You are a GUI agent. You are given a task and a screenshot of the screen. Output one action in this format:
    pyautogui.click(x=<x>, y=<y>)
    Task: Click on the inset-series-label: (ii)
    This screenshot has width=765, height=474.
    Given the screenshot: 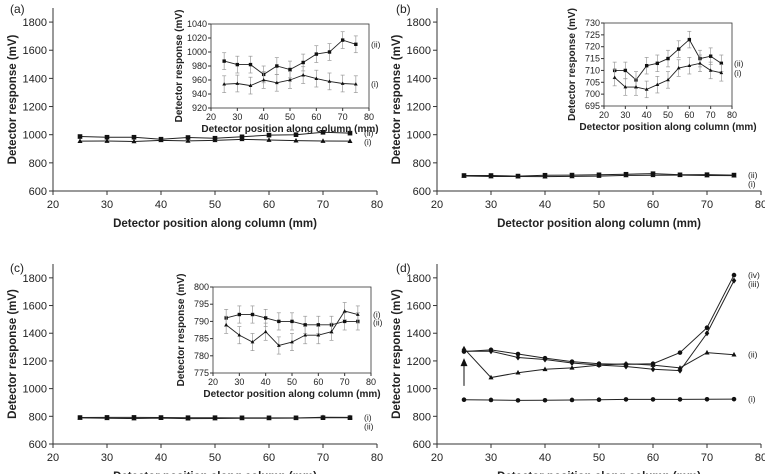 What is the action you would take?
    pyautogui.click(x=378, y=323)
    